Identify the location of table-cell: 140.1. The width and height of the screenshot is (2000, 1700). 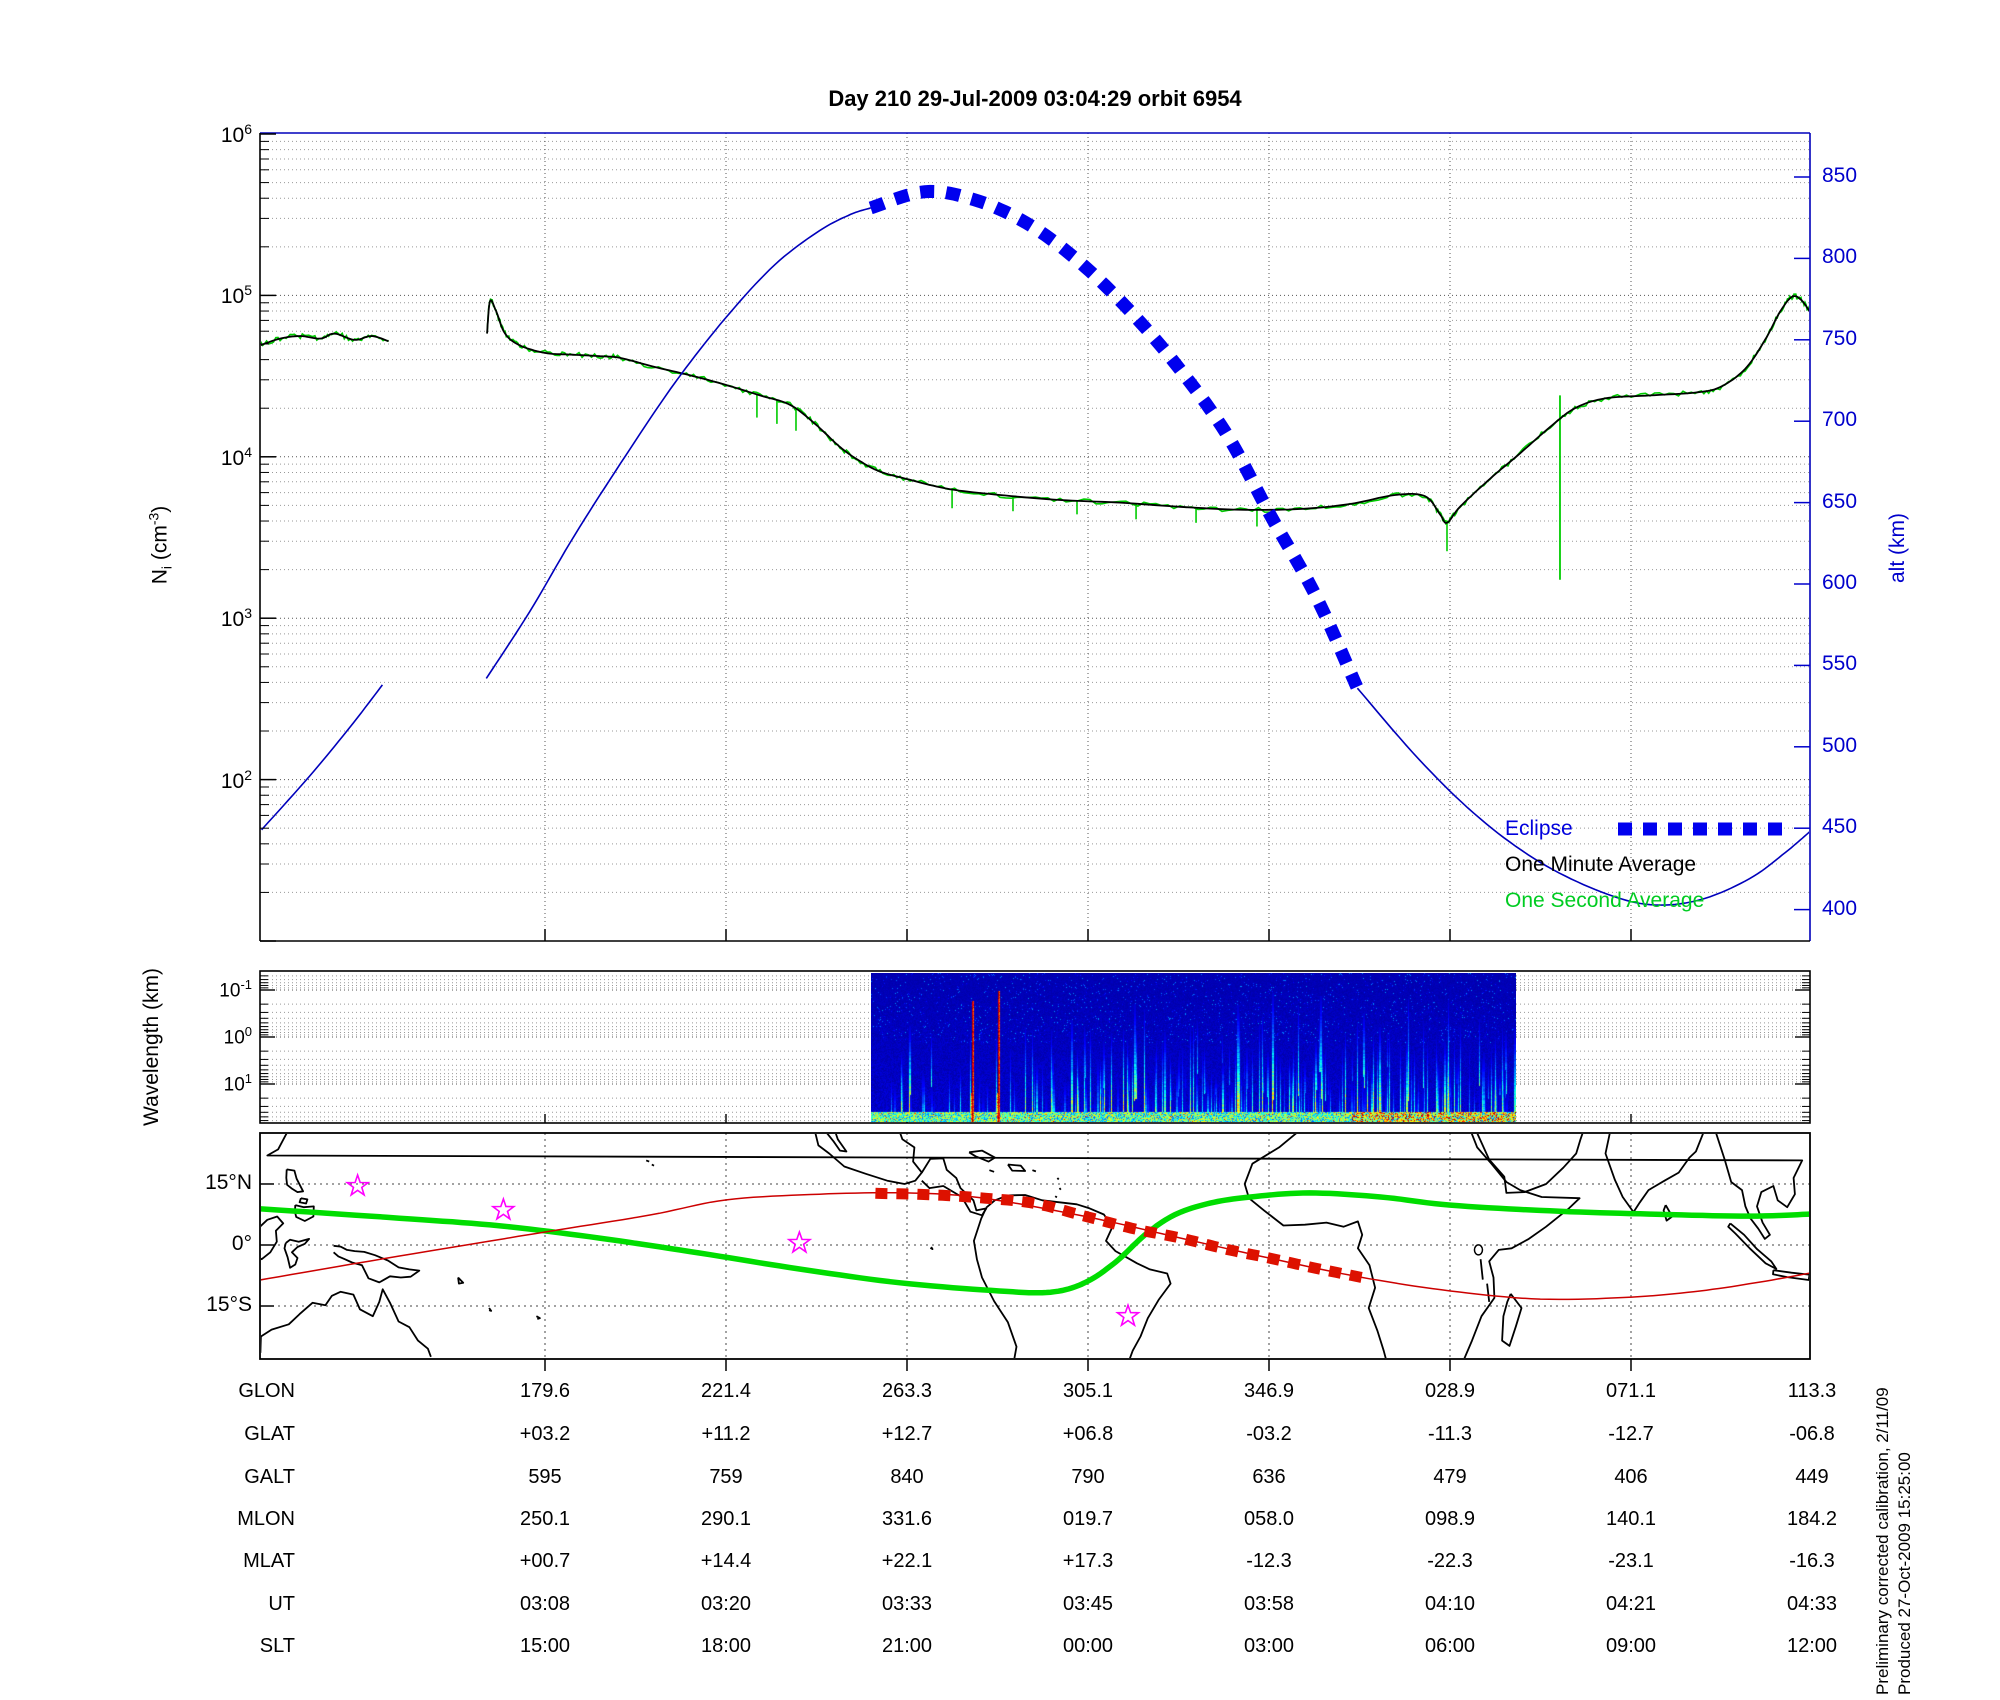
(1631, 1519).